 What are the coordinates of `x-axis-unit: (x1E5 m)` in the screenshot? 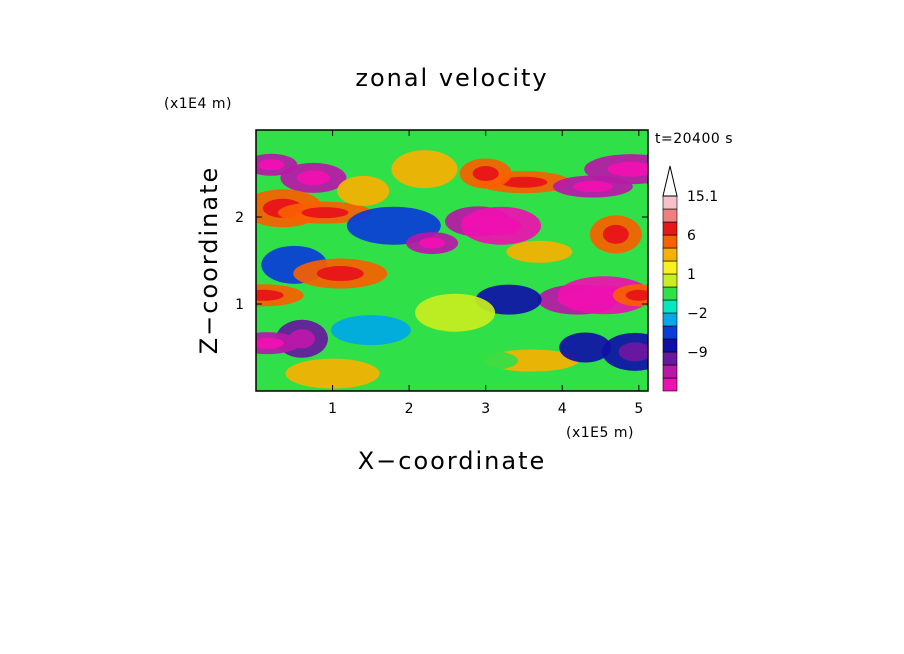 It's located at (600, 433).